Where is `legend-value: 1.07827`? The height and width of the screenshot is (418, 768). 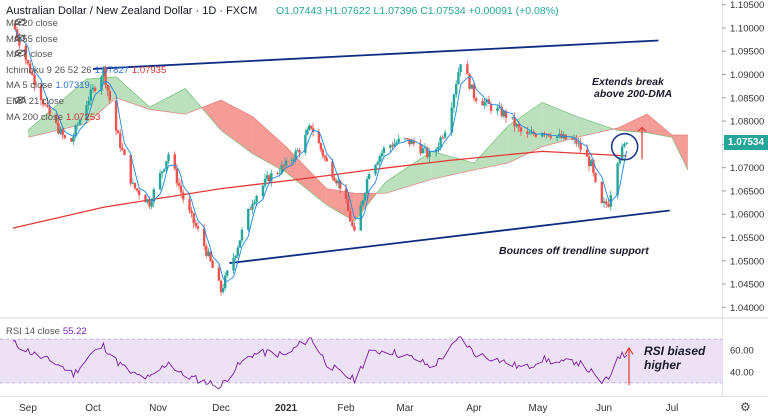 legend-value: 1.07827 is located at coordinates (111, 70).